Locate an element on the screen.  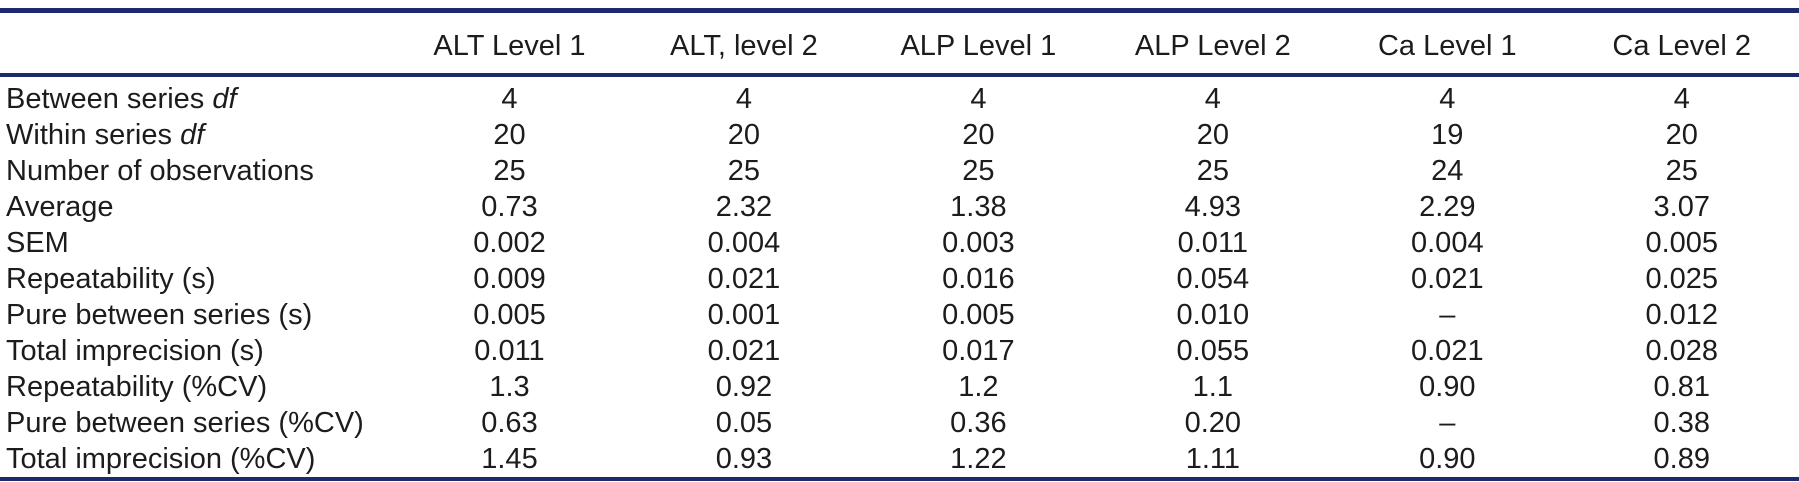
column-header-alt-level-1: ALT Level 1 is located at coordinates (509, 43).